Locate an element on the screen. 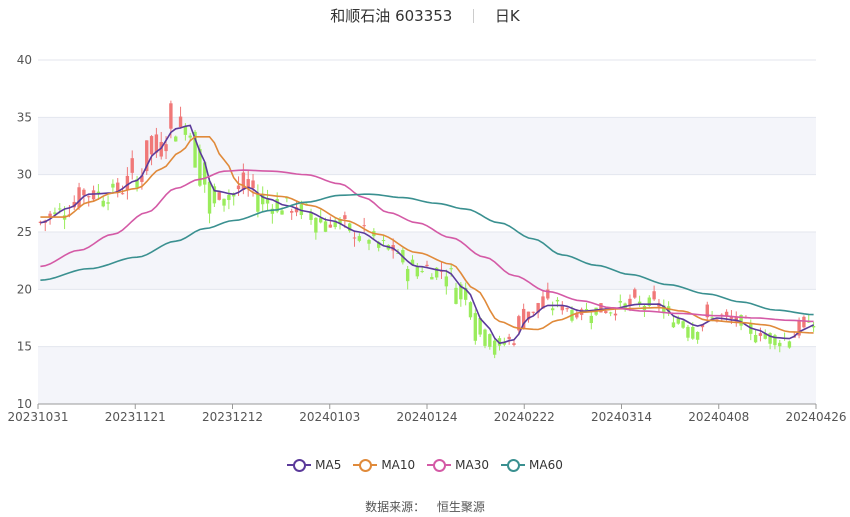 The height and width of the screenshot is (517, 850). legend-label: MA10 is located at coordinates (398, 465).